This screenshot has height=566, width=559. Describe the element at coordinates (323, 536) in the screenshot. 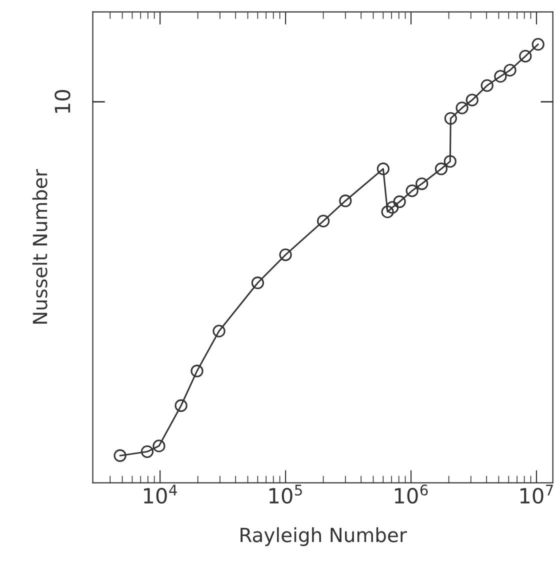

I see `x-axis-title: Rayleigh Number` at that location.